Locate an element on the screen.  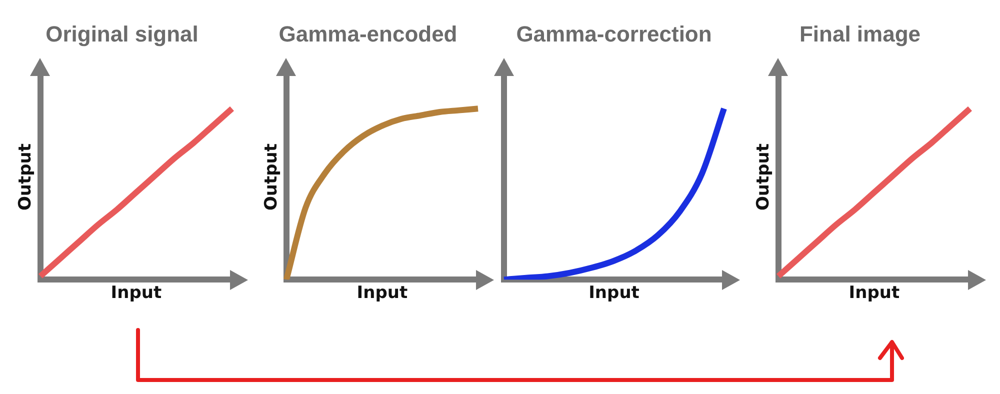
chart-title: Final image is located at coordinates (860, 33).